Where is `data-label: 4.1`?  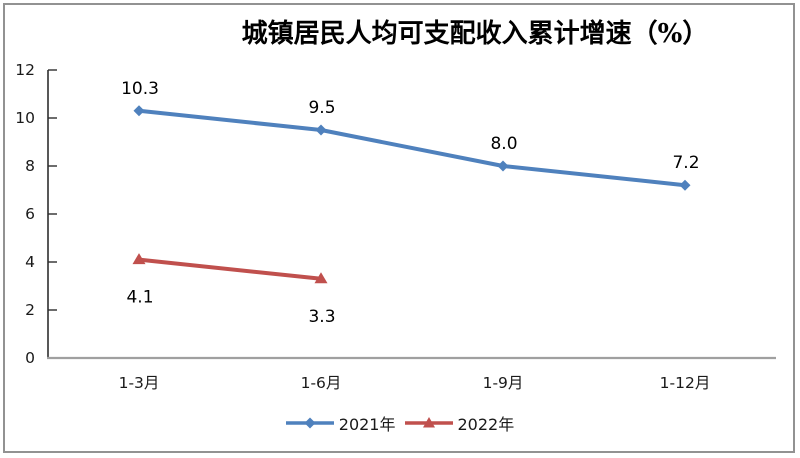
data-label: 4.1 is located at coordinates (139, 298).